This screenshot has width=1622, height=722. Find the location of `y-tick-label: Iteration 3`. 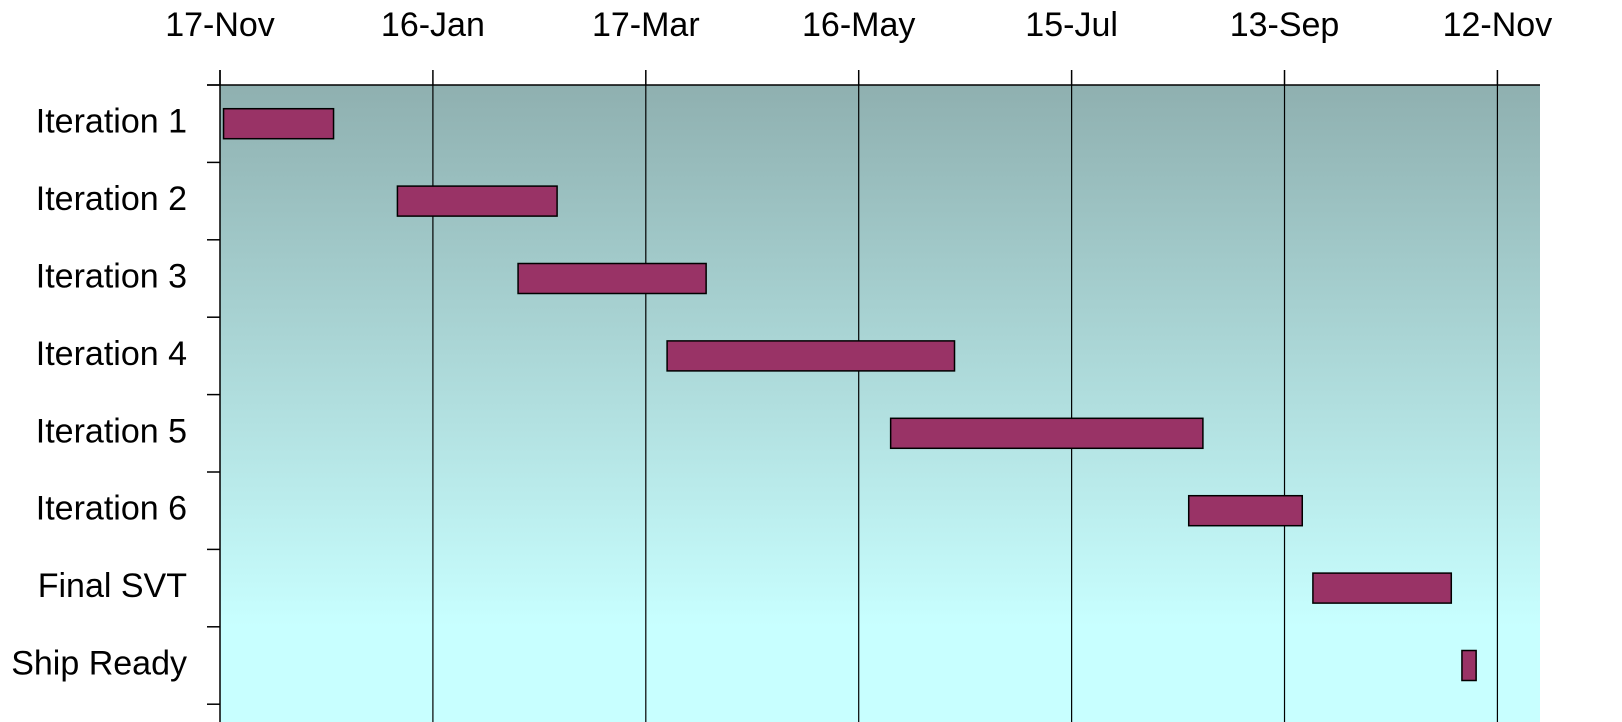

y-tick-label: Iteration 3 is located at coordinates (111, 276).